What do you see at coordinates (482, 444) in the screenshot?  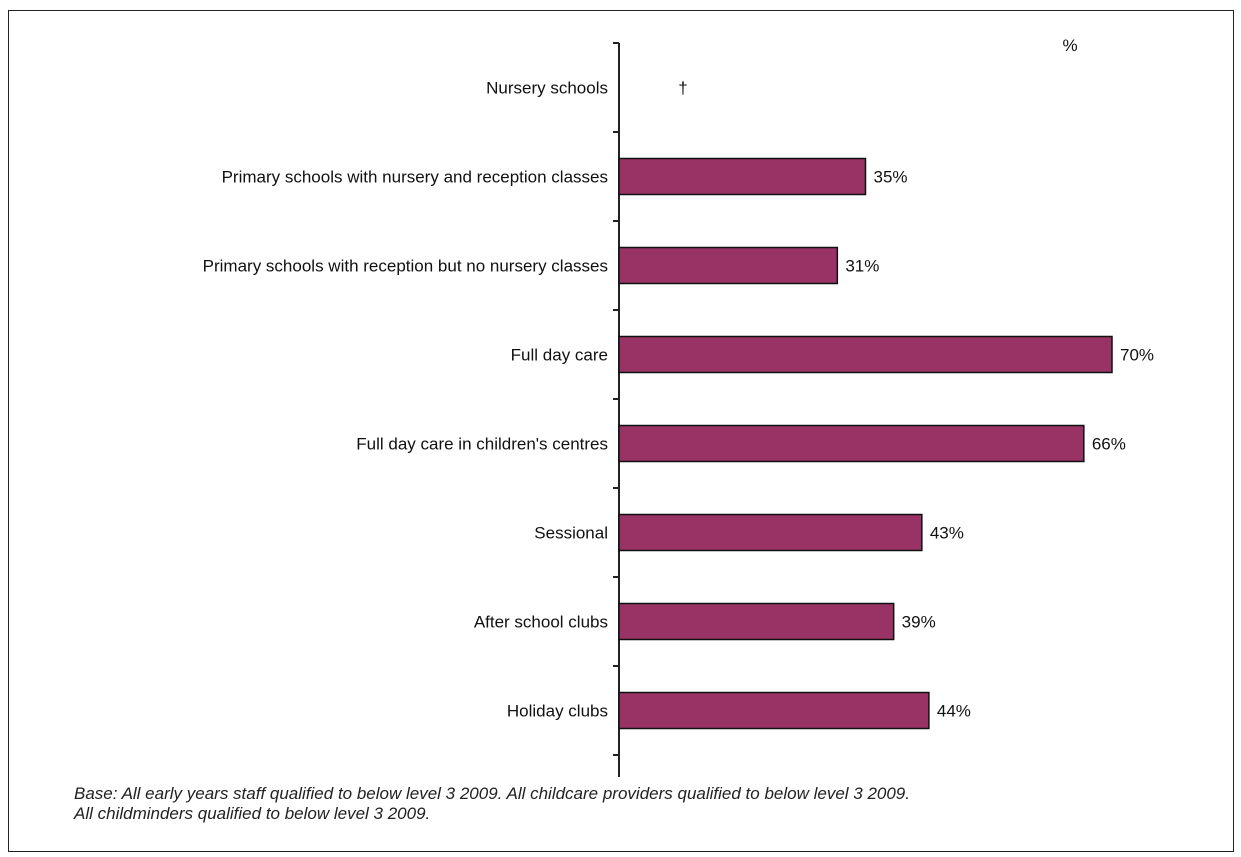 I see `category-label: Full day care in children's centres` at bounding box center [482, 444].